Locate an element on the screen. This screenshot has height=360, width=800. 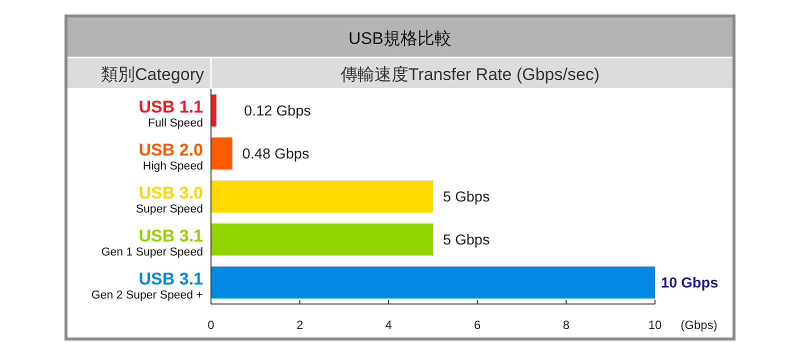
x-tick-label: 2 is located at coordinates (300, 325).